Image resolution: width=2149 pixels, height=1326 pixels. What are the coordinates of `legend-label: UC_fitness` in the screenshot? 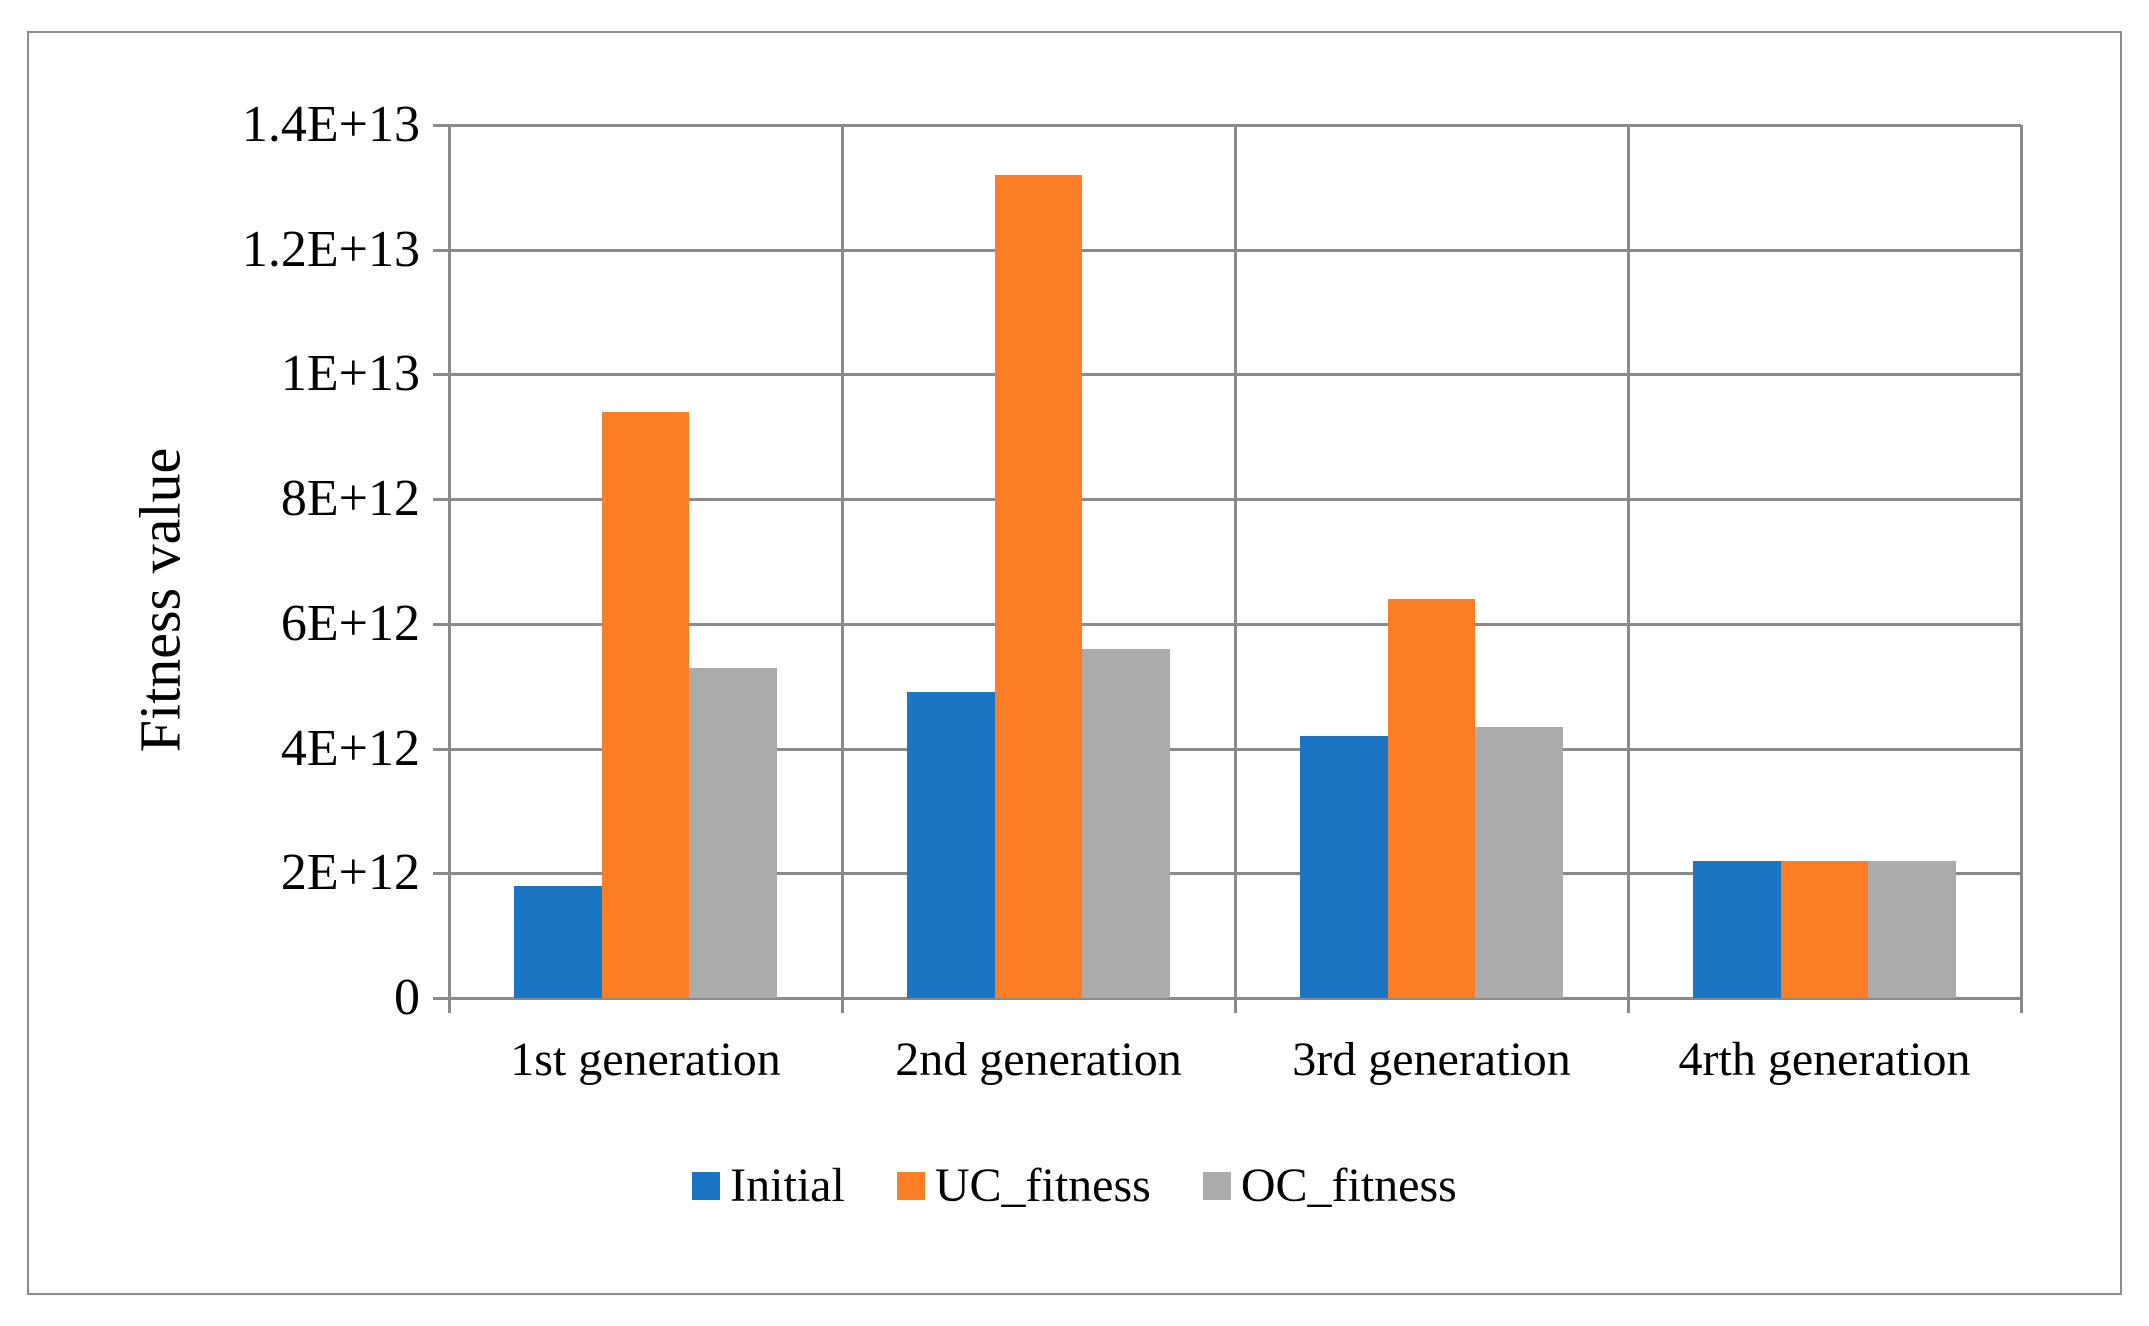 It's located at (1042, 1185).